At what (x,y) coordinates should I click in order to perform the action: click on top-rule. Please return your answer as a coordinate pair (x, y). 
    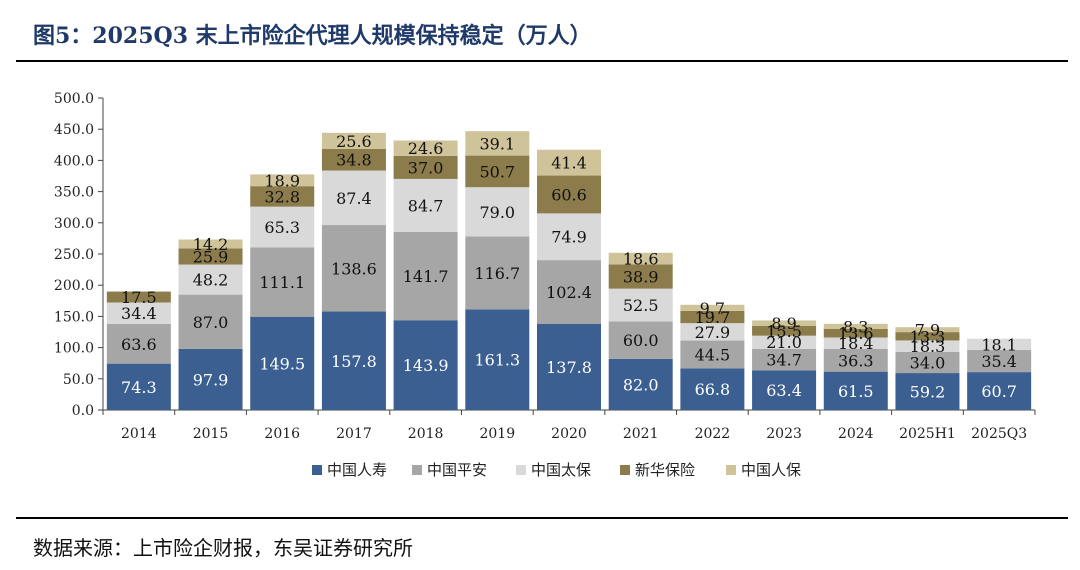
    Looking at the image, I should click on (542, 61).